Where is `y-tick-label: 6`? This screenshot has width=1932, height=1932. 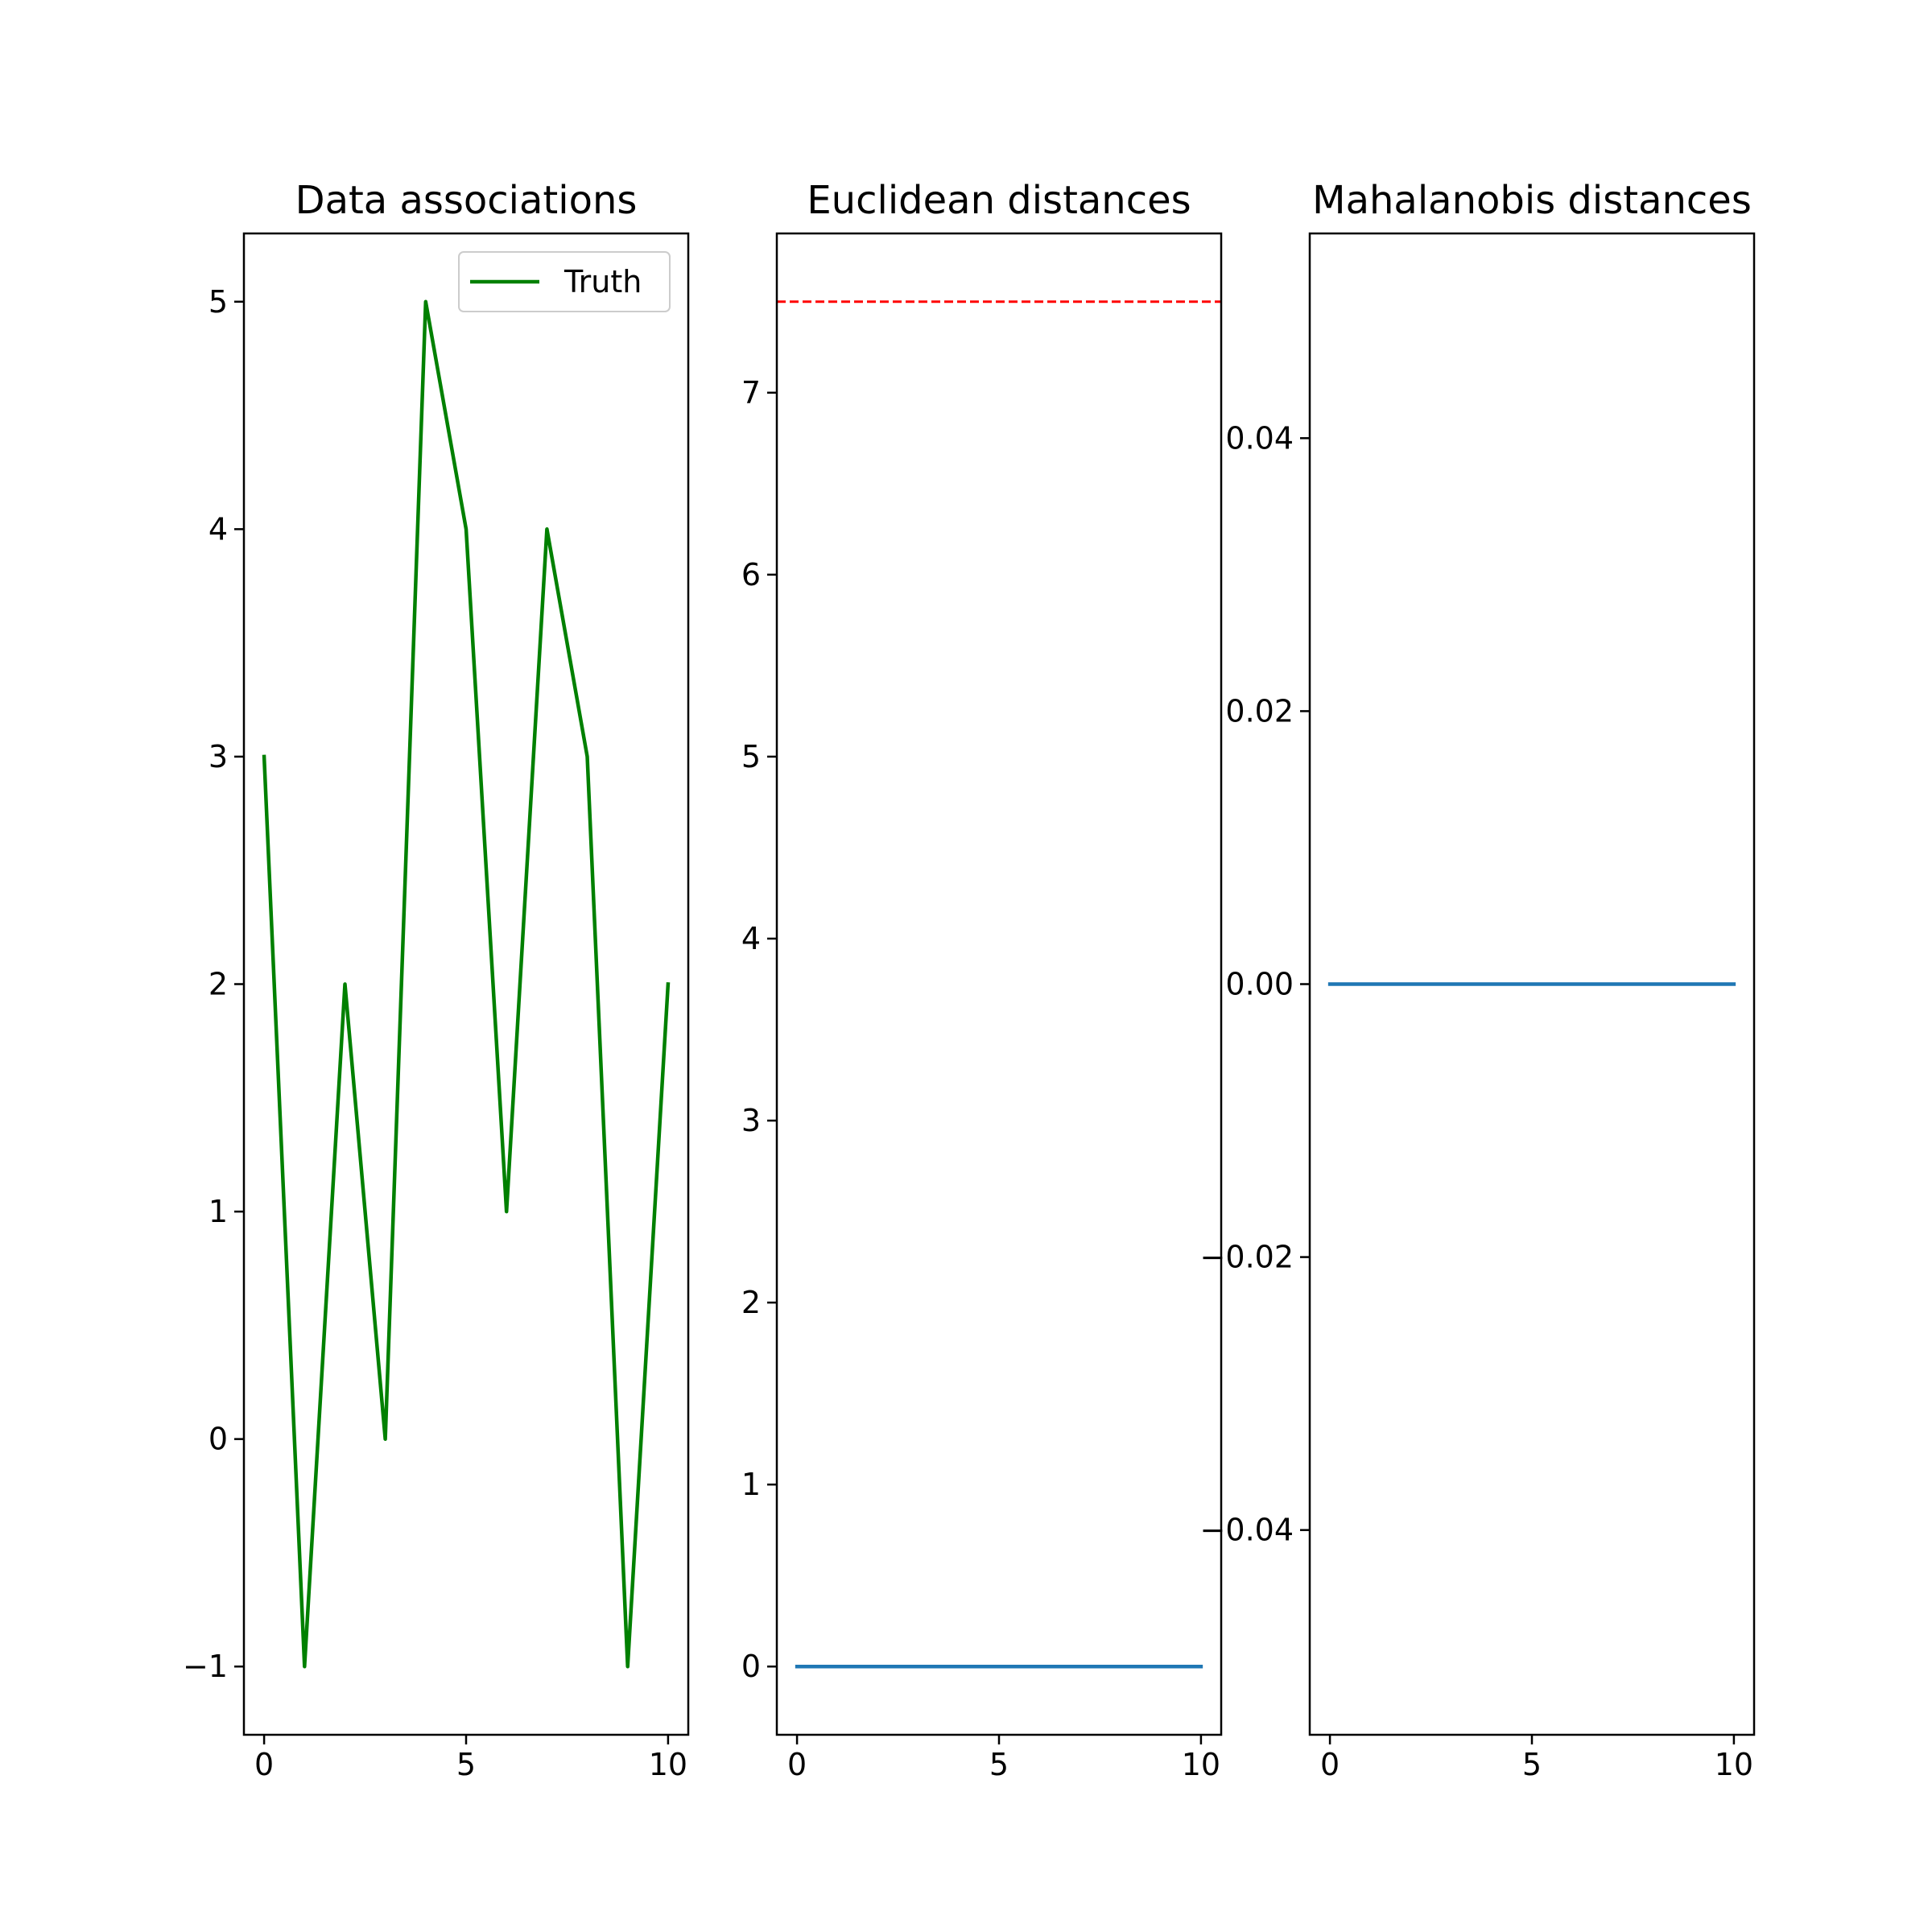
y-tick-label: 6 is located at coordinates (751, 574).